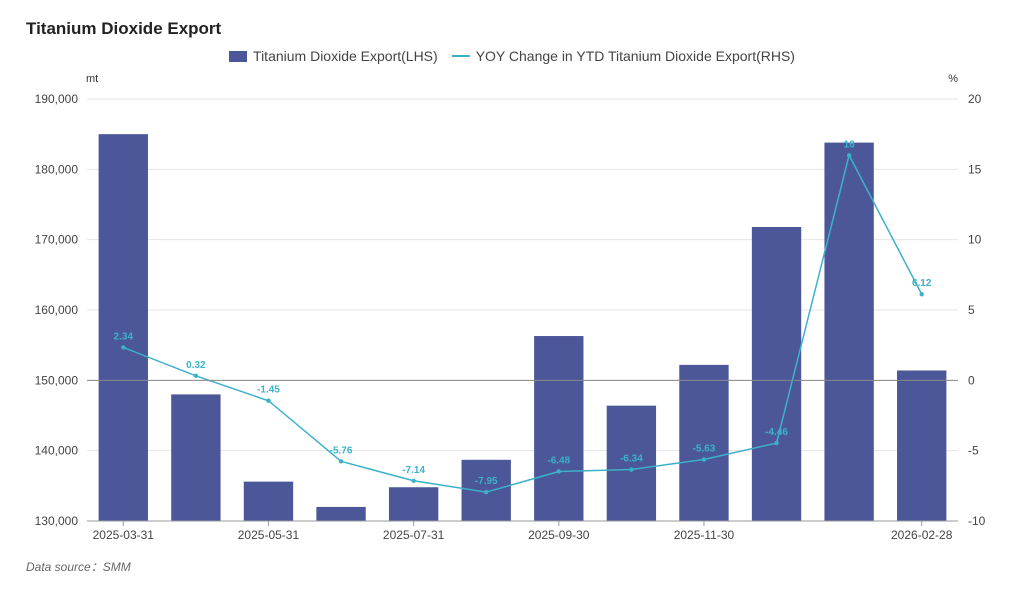 The image size is (1024, 590). What do you see at coordinates (922, 535) in the screenshot?
I see `x-tick-label: 2026-02-28` at bounding box center [922, 535].